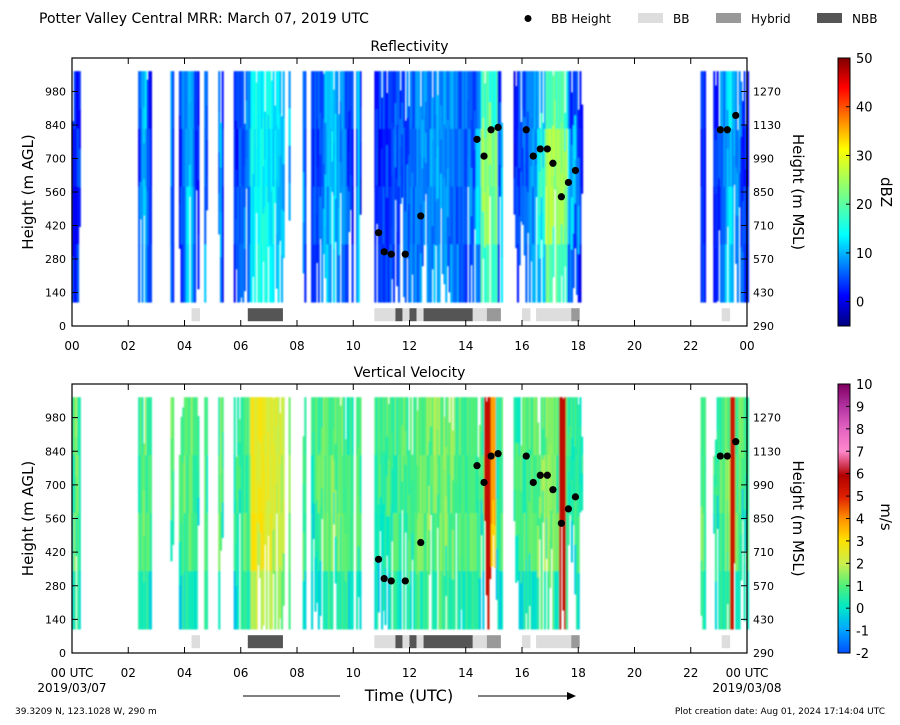 The width and height of the screenshot is (900, 725). What do you see at coordinates (728, 18) in the screenshot?
I see `legend-hybrid-swatch` at bounding box center [728, 18].